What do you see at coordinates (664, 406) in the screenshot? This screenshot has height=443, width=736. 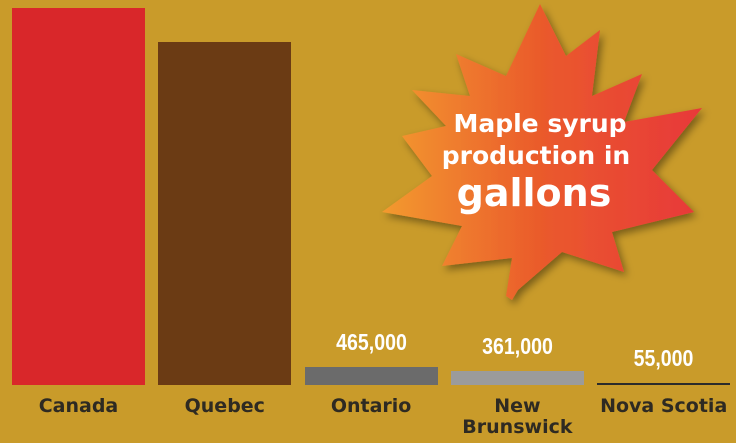 I see `x-tick-label: Nova Scotia` at bounding box center [664, 406].